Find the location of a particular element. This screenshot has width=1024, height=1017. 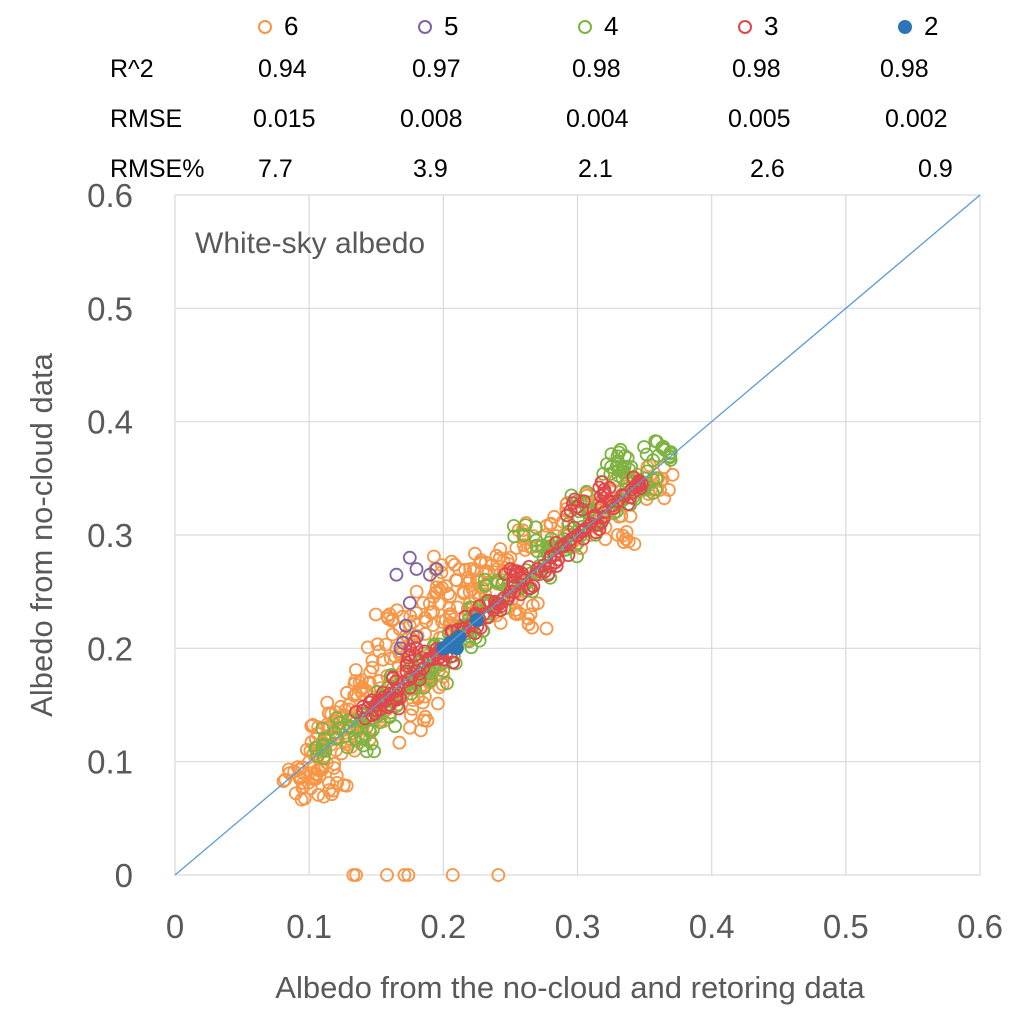

legend-label-4: 4 is located at coordinates (611, 26).